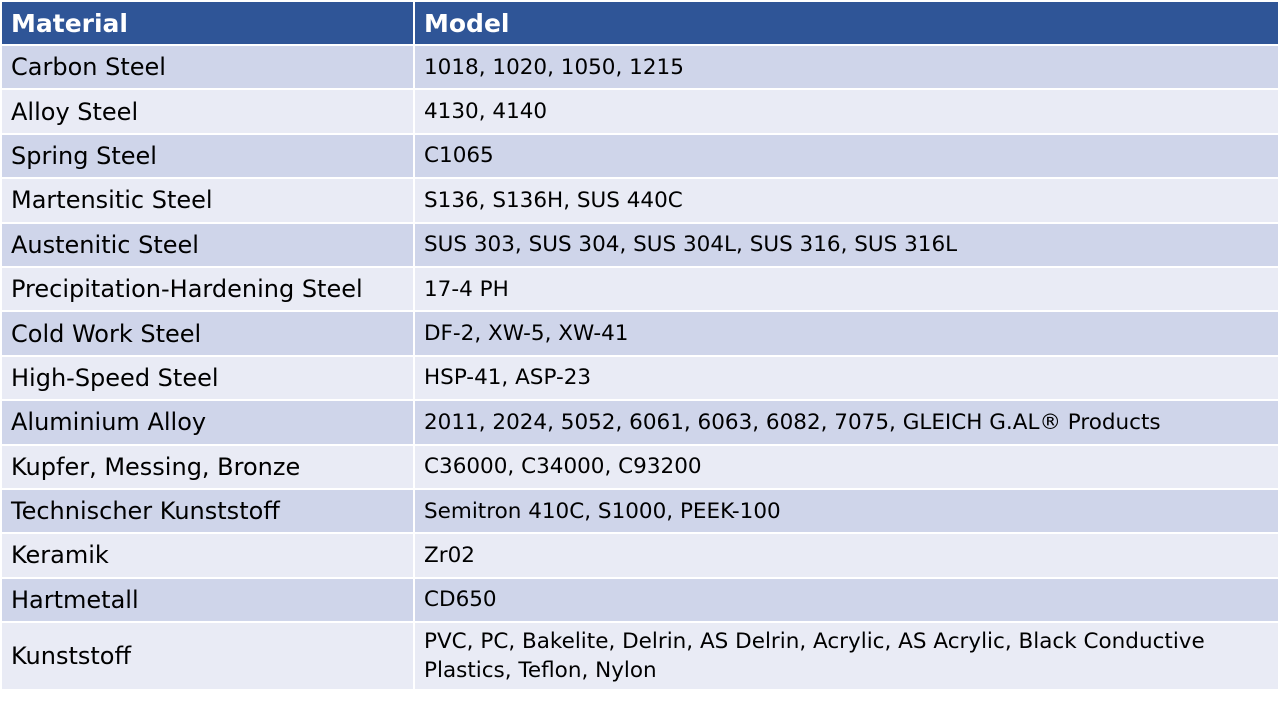 The height and width of the screenshot is (720, 1280). Describe the element at coordinates (207, 333) in the screenshot. I see `material-cell: Cold Work Steel` at that location.